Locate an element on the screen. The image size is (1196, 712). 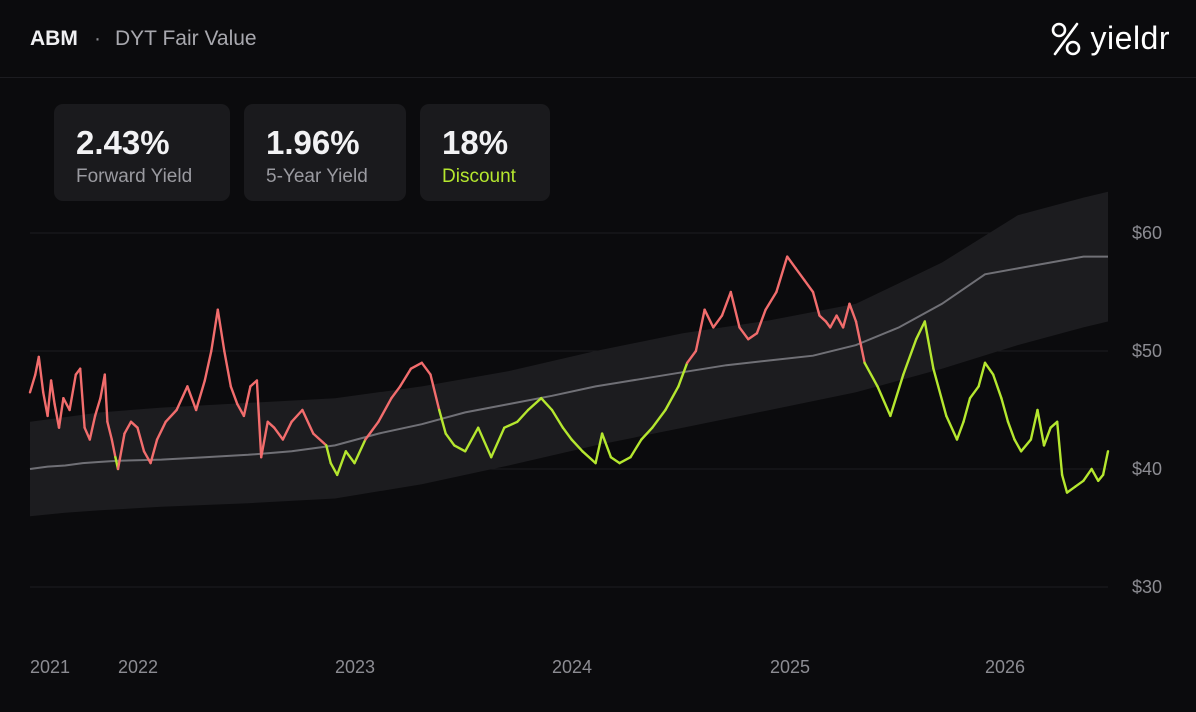
x-tick-label: 2025 is located at coordinates (790, 667).